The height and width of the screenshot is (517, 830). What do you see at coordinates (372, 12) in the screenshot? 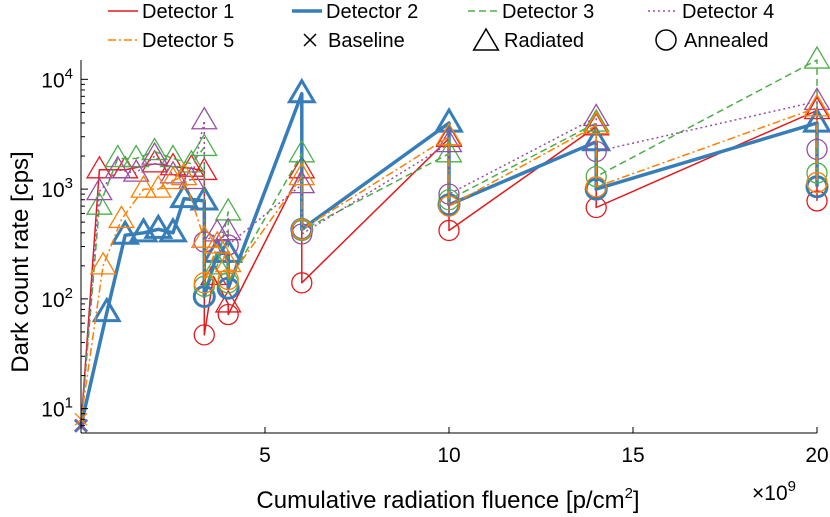
I see `legend-label: Detector 2` at bounding box center [372, 12].